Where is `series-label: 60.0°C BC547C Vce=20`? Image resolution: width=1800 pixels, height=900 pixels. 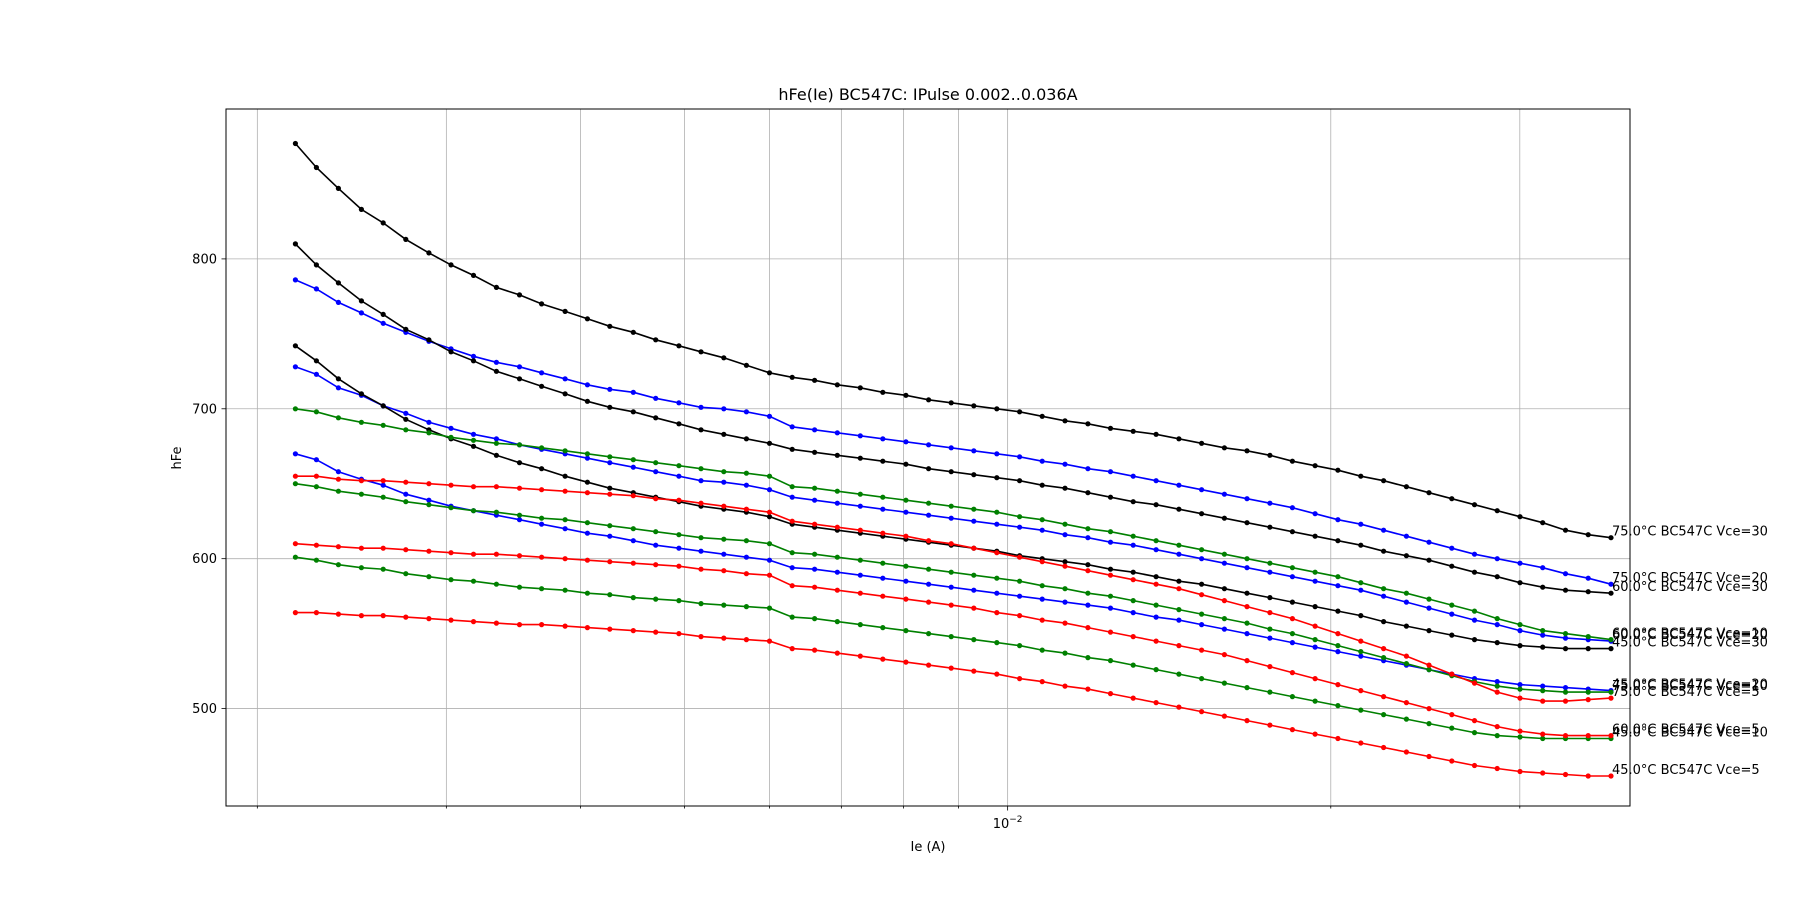
series-label: 60.0°C BC547C Vce=20 is located at coordinates (1690, 635).